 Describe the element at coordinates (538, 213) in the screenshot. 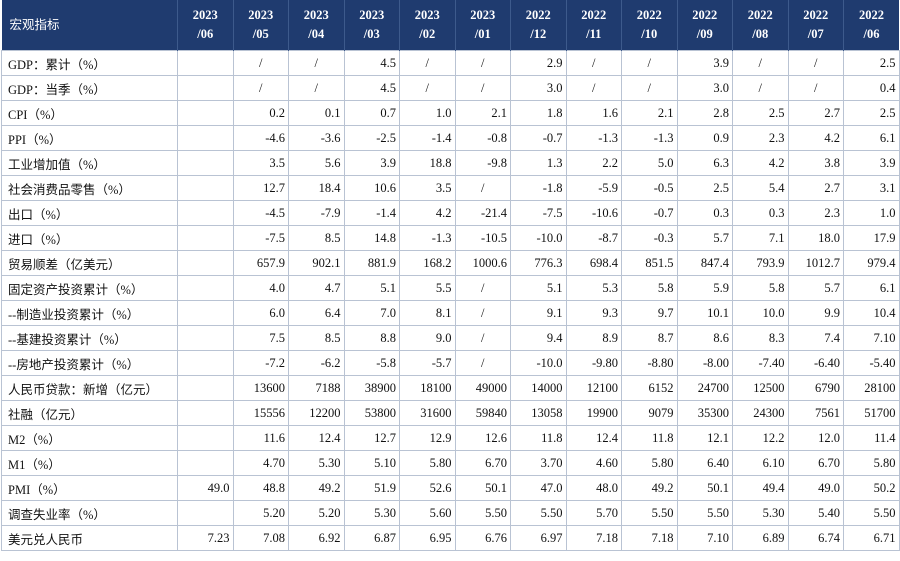

I see `value-cell: -7.5` at that location.